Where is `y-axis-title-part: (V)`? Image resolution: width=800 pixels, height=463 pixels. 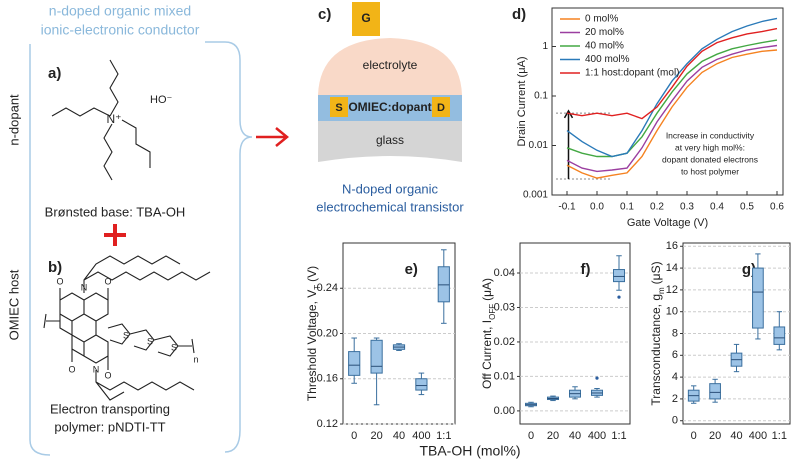 y-axis-title-part: (V) is located at coordinates (312, 274).